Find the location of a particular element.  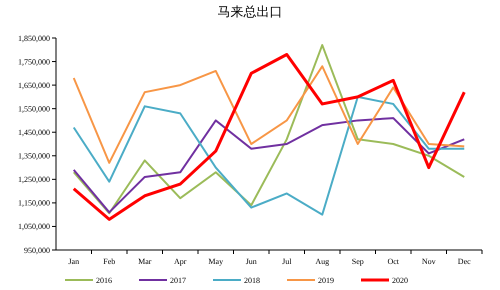

y-tick-label: 1,550,000 is located at coordinates (34, 109).